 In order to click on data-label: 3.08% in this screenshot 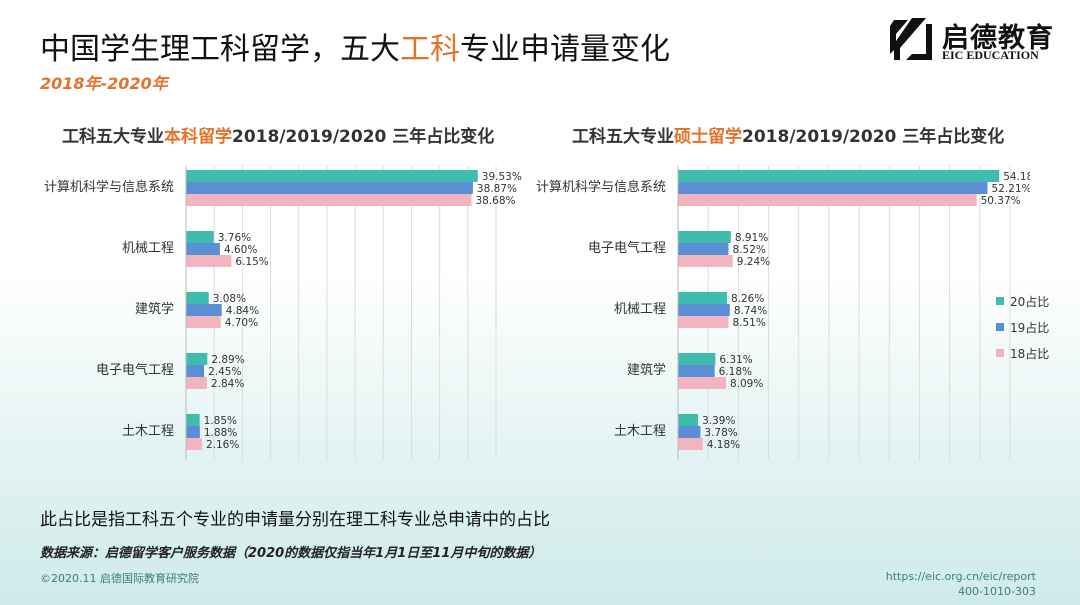, I will do `click(229, 299)`.